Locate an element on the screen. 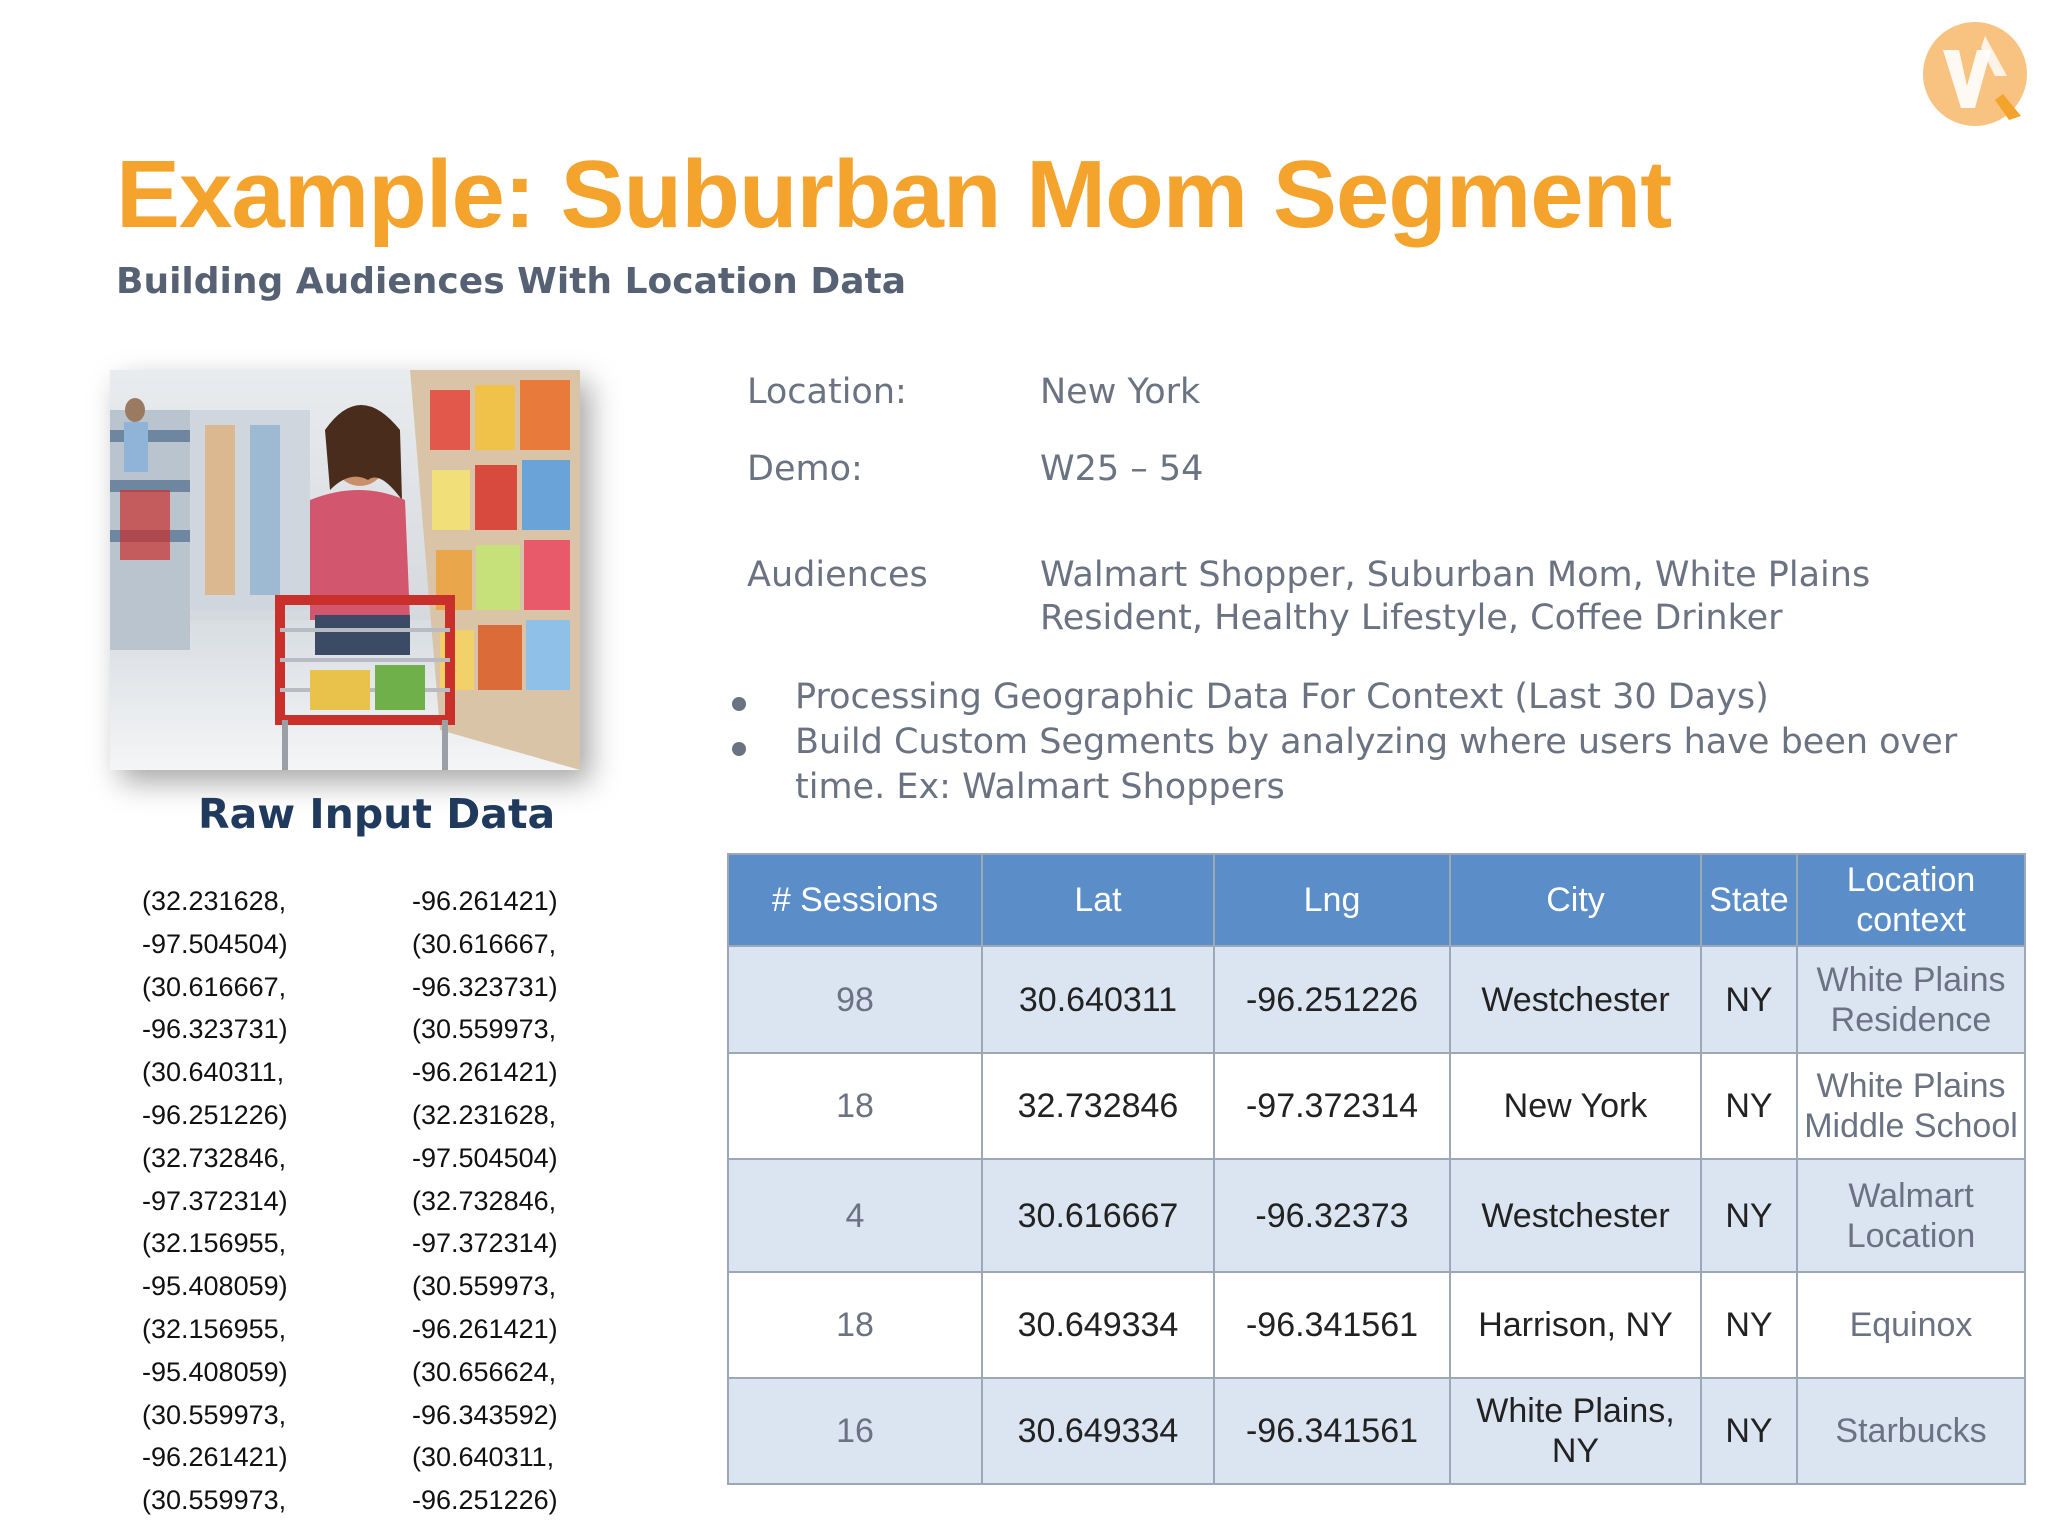 Image resolution: width=2048 pixels, height=1536 pixels. cell-lng: -96.251226 is located at coordinates (1332, 999).